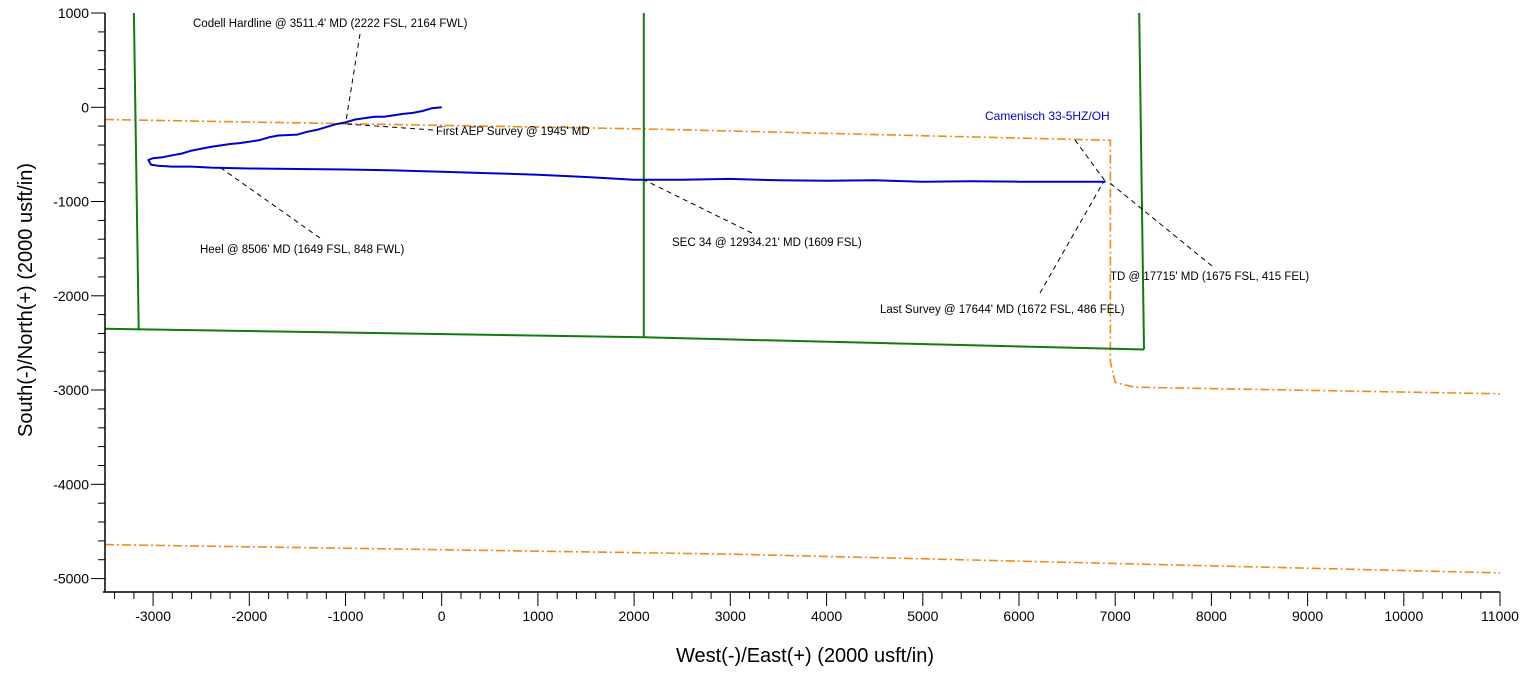 Image resolution: width=1527 pixels, height=673 pixels. Describe the element at coordinates (767, 243) in the screenshot. I see `annotation-label-4: SEC 34 @ 12934.21' MD (1609 FSL)` at that location.